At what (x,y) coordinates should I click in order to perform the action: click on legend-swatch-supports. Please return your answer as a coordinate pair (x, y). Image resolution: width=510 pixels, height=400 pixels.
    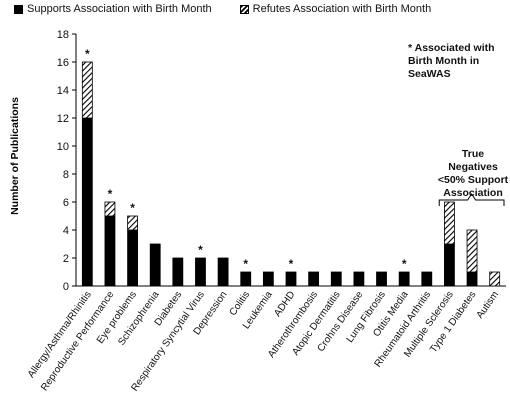
    Looking at the image, I should click on (18, 9).